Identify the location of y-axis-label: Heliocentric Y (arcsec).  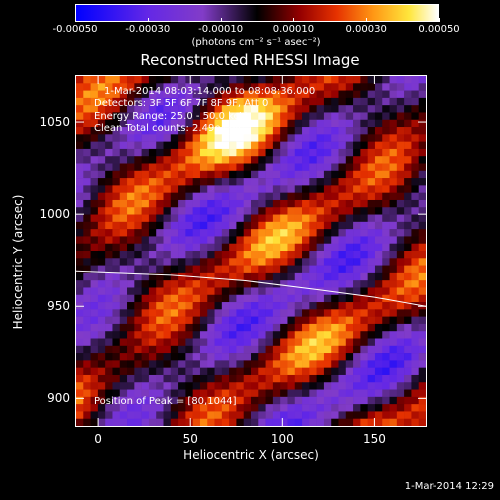
(18, 262).